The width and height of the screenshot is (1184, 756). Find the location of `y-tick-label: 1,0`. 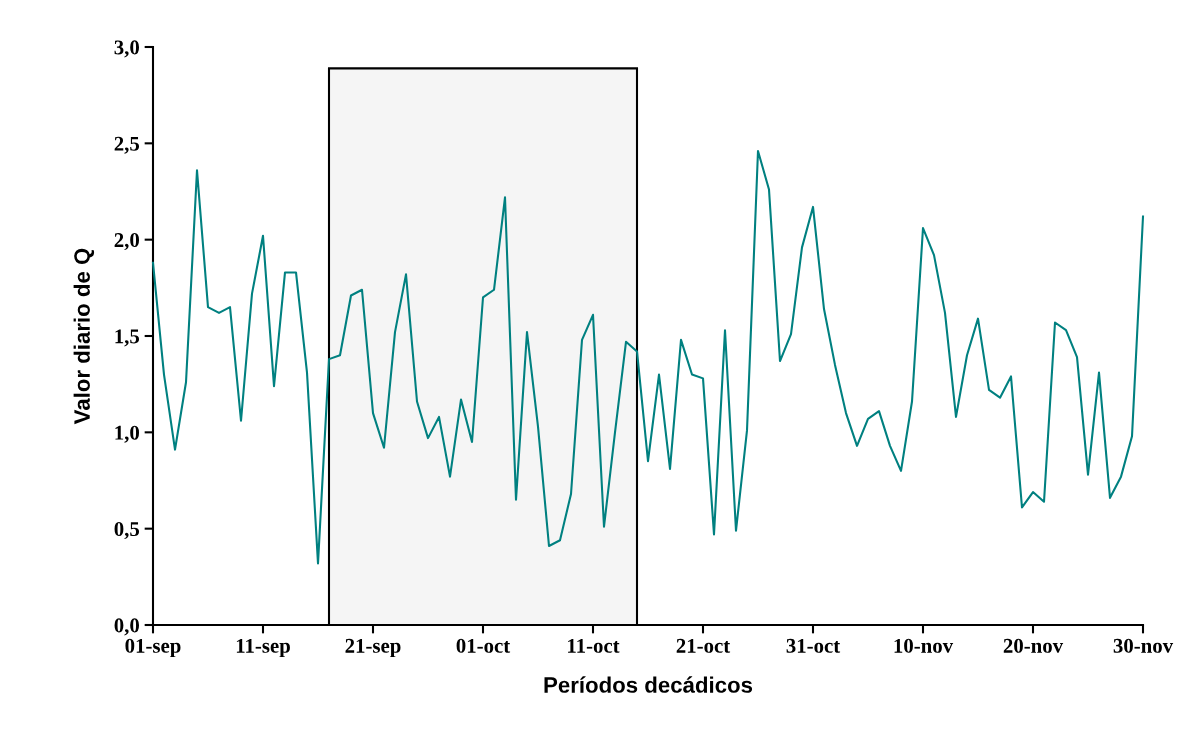

y-tick-label: 1,0 is located at coordinates (127, 434).